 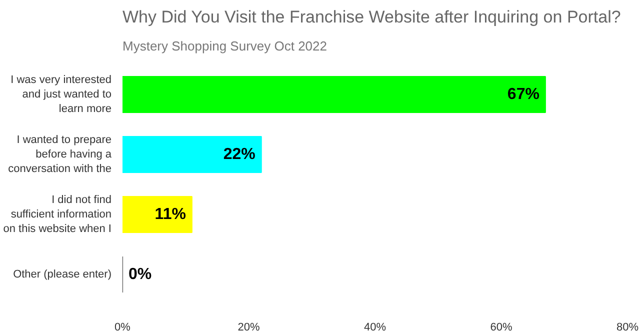 I want to click on chart-title: Why Did You Visit the Franchise Website after Inquiring on Portal?, so click(x=371, y=17).